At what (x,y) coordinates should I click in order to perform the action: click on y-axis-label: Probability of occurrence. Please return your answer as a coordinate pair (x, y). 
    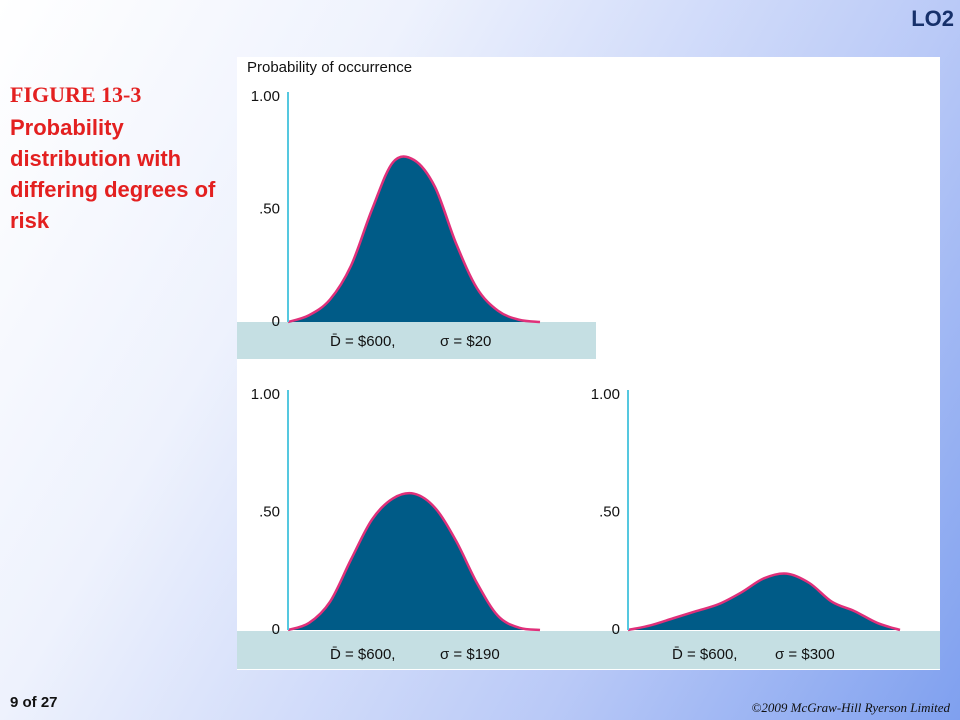
    Looking at the image, I should click on (329, 67).